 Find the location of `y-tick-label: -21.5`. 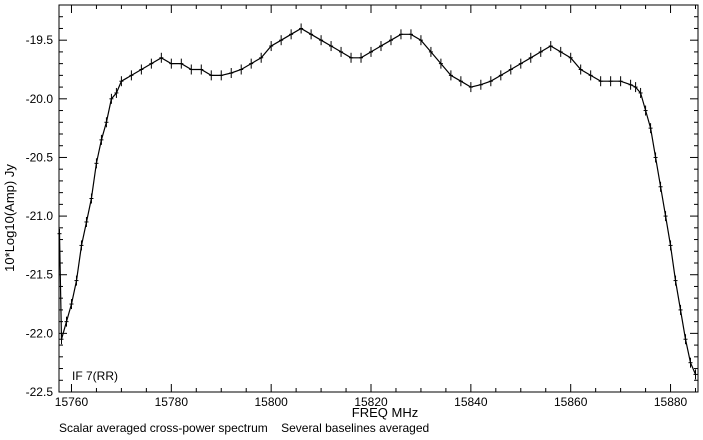

y-tick-label: -21.5 is located at coordinates (40, 275).